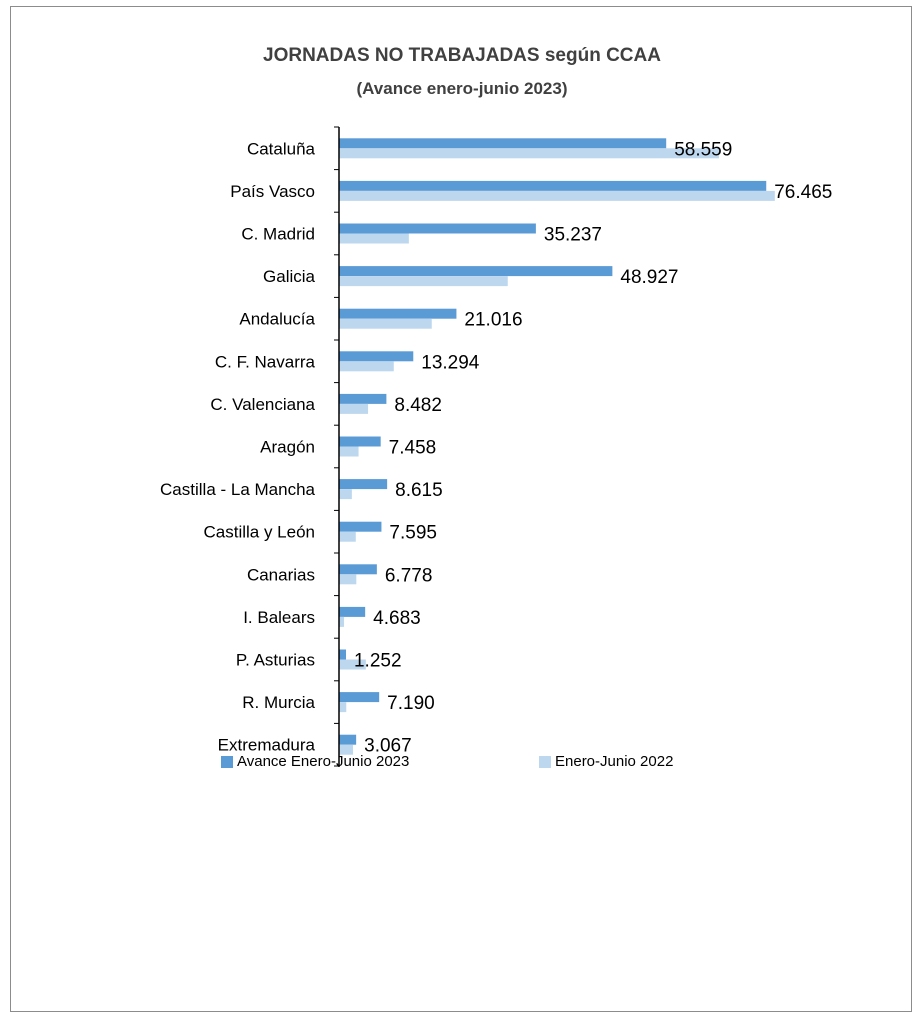  What do you see at coordinates (323, 761) in the screenshot?
I see `legend-label-2023: Avance Enero-Junio 2023` at bounding box center [323, 761].